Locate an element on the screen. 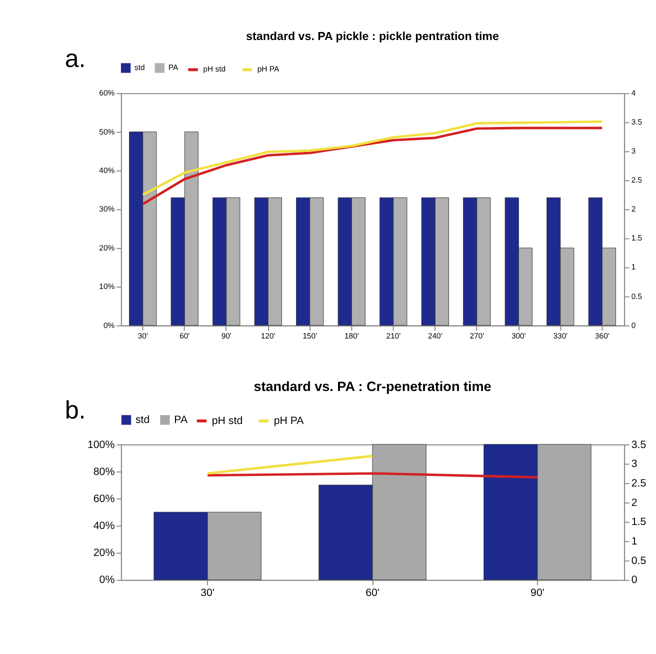 Image resolution: width=656 pixels, height=654 pixels. x-tick-label: 270' is located at coordinates (477, 335).